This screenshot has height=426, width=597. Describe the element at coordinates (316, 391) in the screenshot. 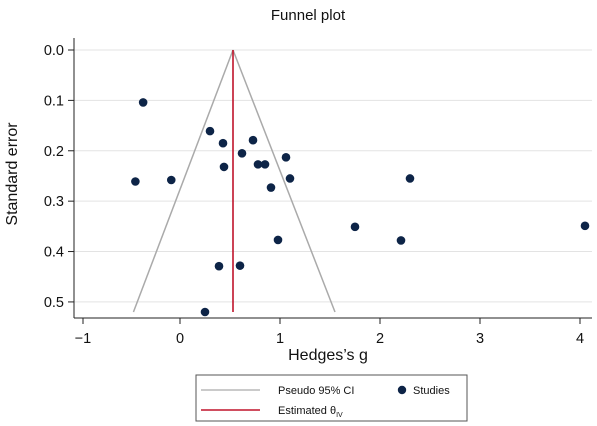

I see `legend-ci-label: Pseudo 95% CI` at that location.